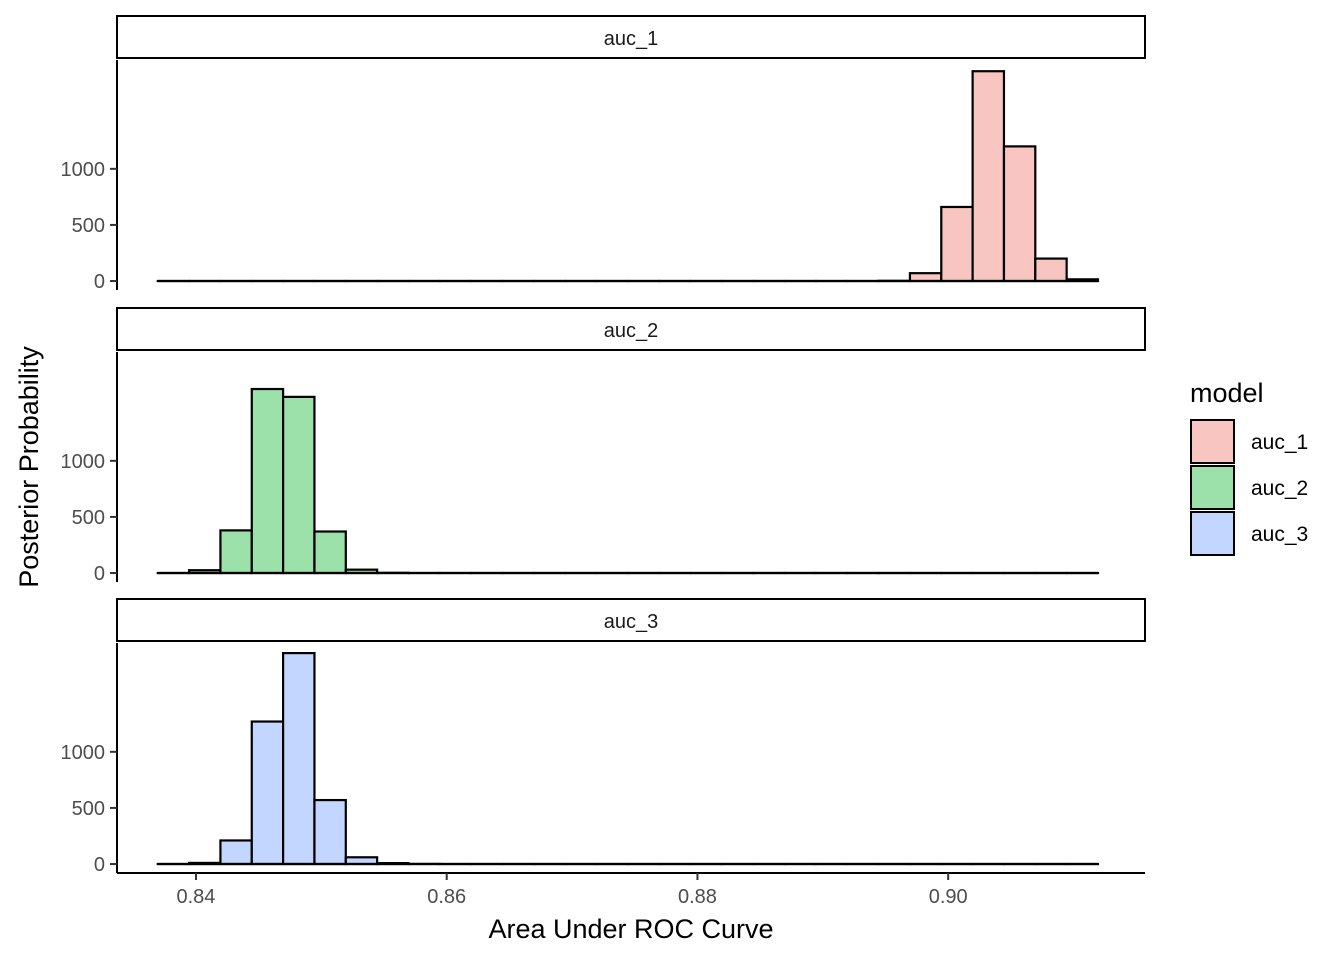 Image resolution: width=1344 pixels, height=960 pixels. I want to click on legend-label-auc_1: auc_1, so click(1279, 442).